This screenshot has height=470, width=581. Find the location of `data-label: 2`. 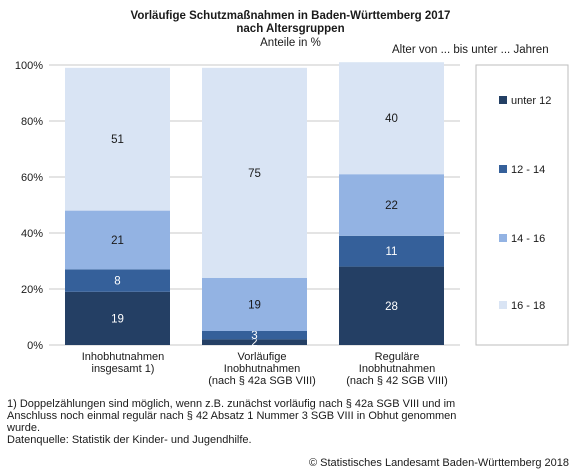

data-label: 2 is located at coordinates (254, 343).